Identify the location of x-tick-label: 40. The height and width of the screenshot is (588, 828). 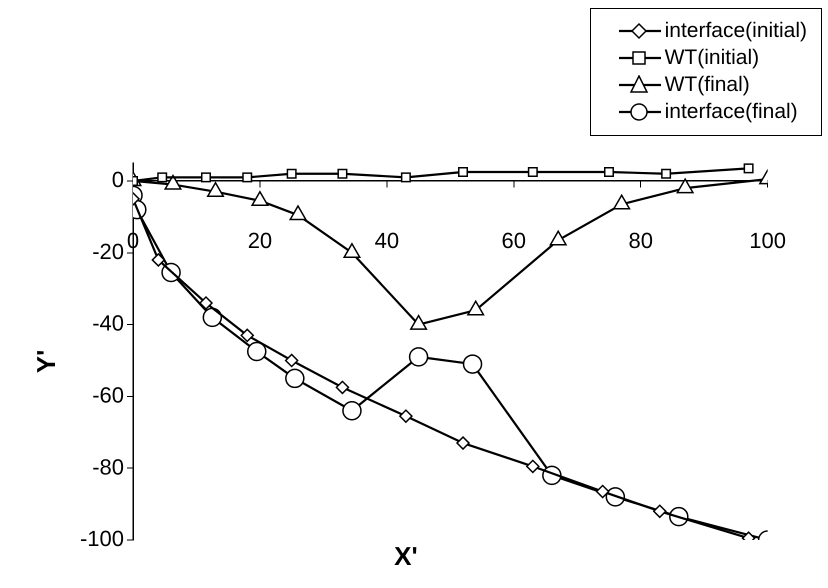
(387, 241).